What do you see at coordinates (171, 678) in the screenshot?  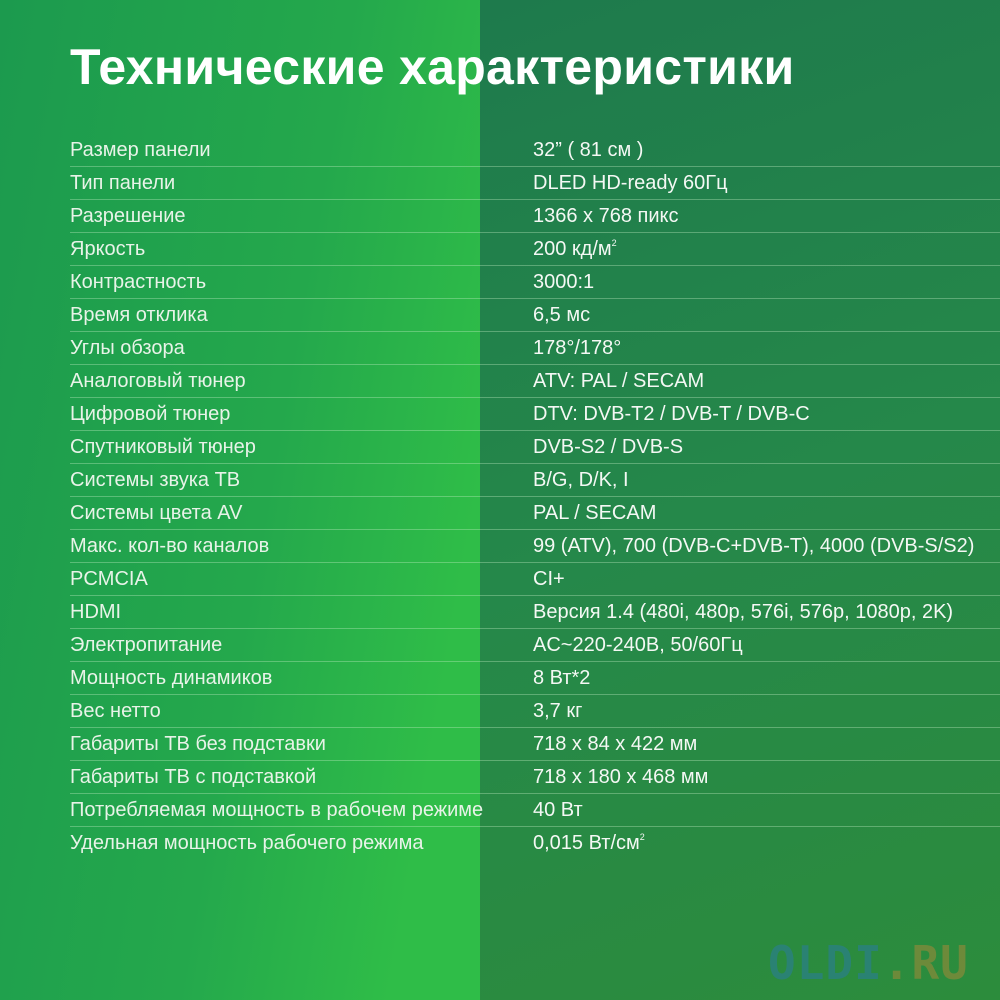 I see `spec-label: Мощность динамиков` at bounding box center [171, 678].